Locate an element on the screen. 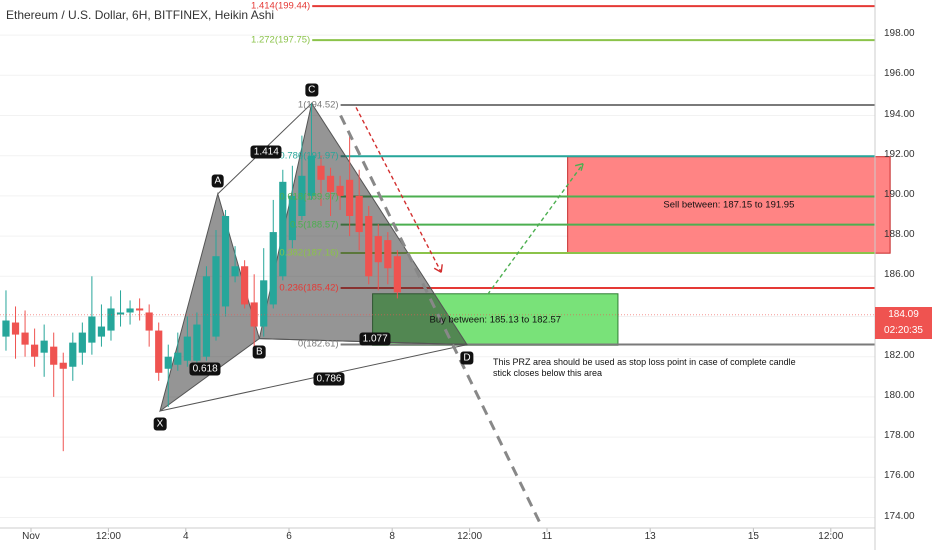 This screenshot has height=550, width=932. fib-level-label: 0.618(189.97) is located at coordinates (309, 196).